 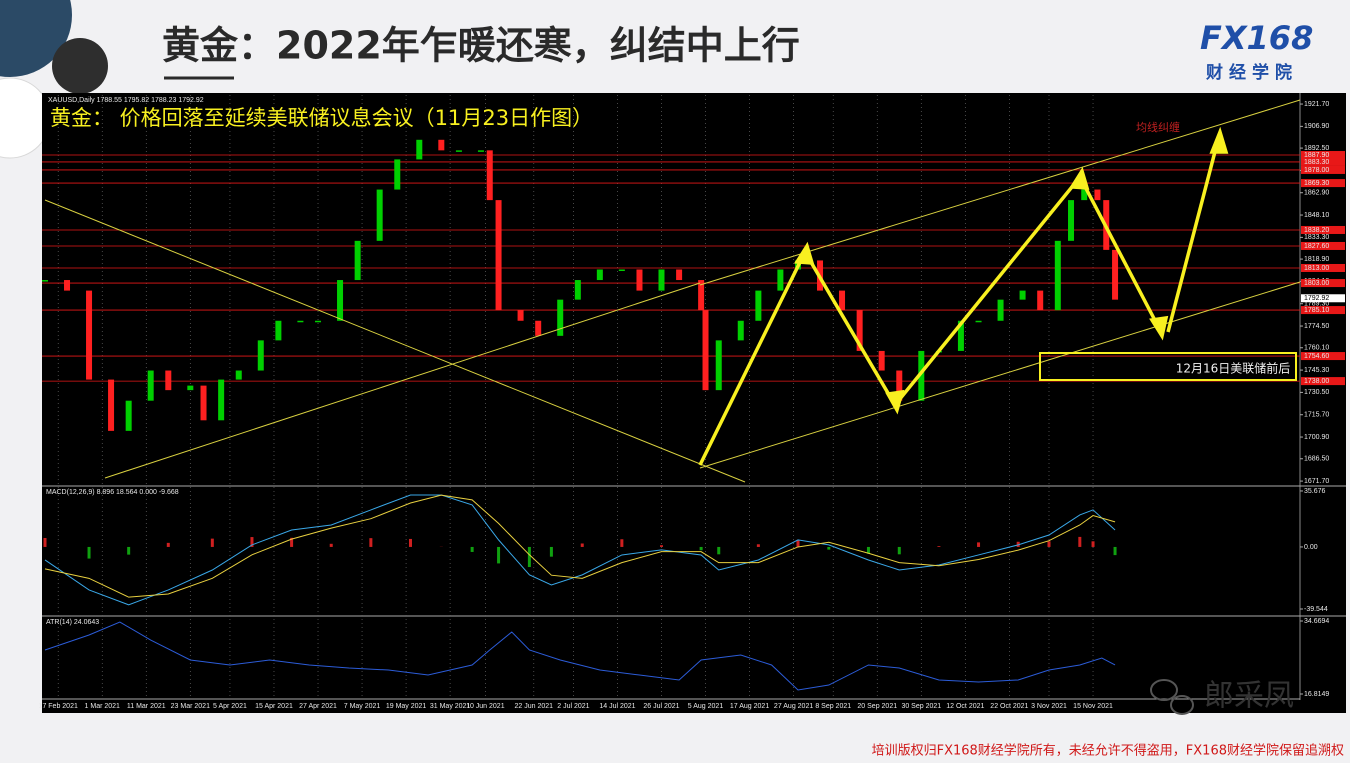 What do you see at coordinates (965, 706) in the screenshot?
I see `x-tick-label: 12 Oct 2021` at bounding box center [965, 706].